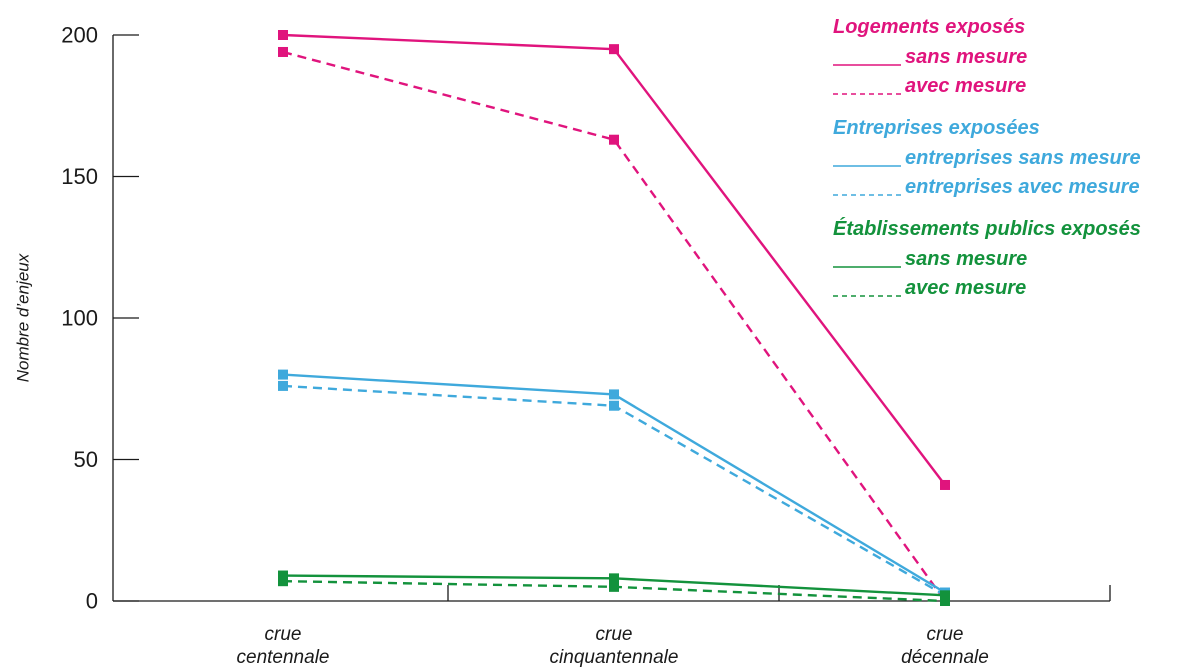  What do you see at coordinates (945, 657) in the screenshot?
I see `x-category-label-line: décennale` at bounding box center [945, 657].